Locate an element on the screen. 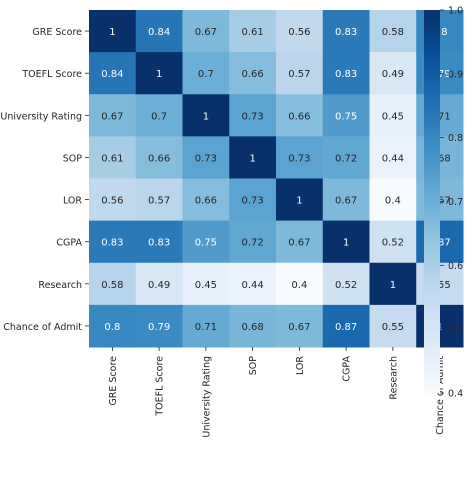 Image resolution: width=474 pixels, height=478 pixels. cell-value-1-6: 0.49 is located at coordinates (393, 74).